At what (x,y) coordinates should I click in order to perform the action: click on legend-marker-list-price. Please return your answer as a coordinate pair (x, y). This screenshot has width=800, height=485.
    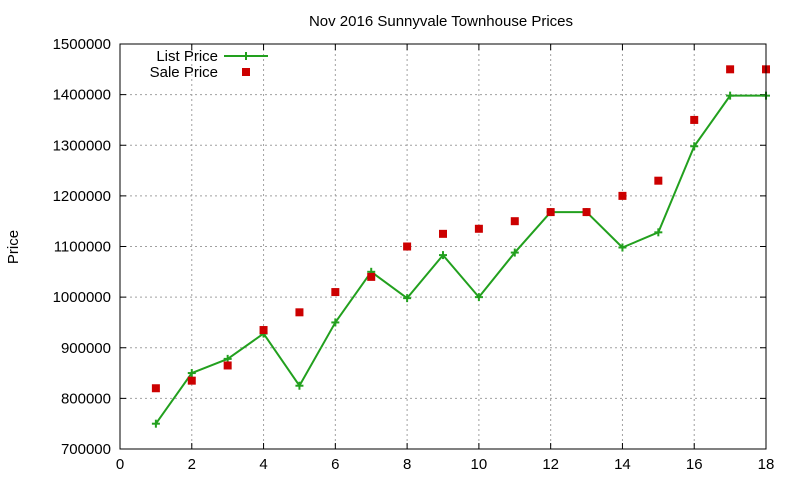
    Looking at the image, I should click on (246, 56).